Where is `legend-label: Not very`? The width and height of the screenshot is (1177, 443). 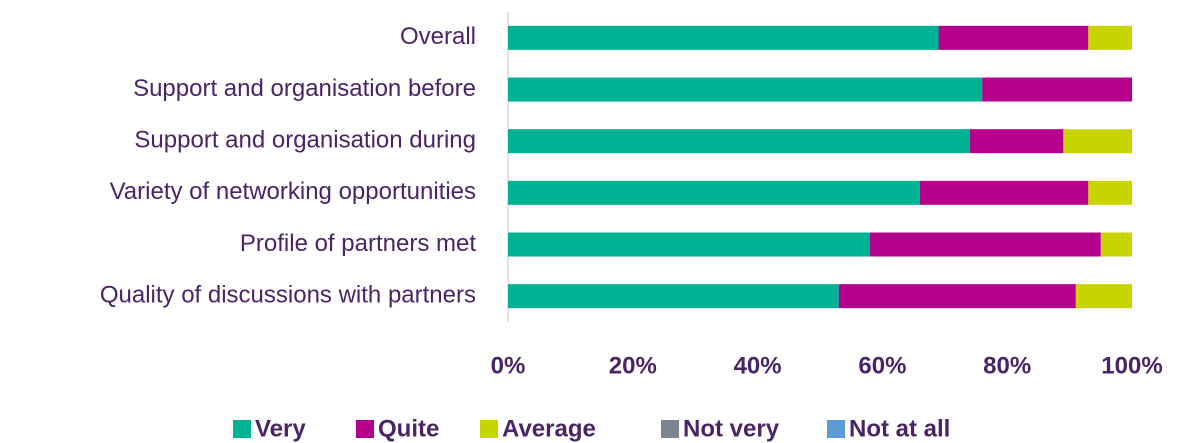 legend-label: Not very is located at coordinates (731, 428).